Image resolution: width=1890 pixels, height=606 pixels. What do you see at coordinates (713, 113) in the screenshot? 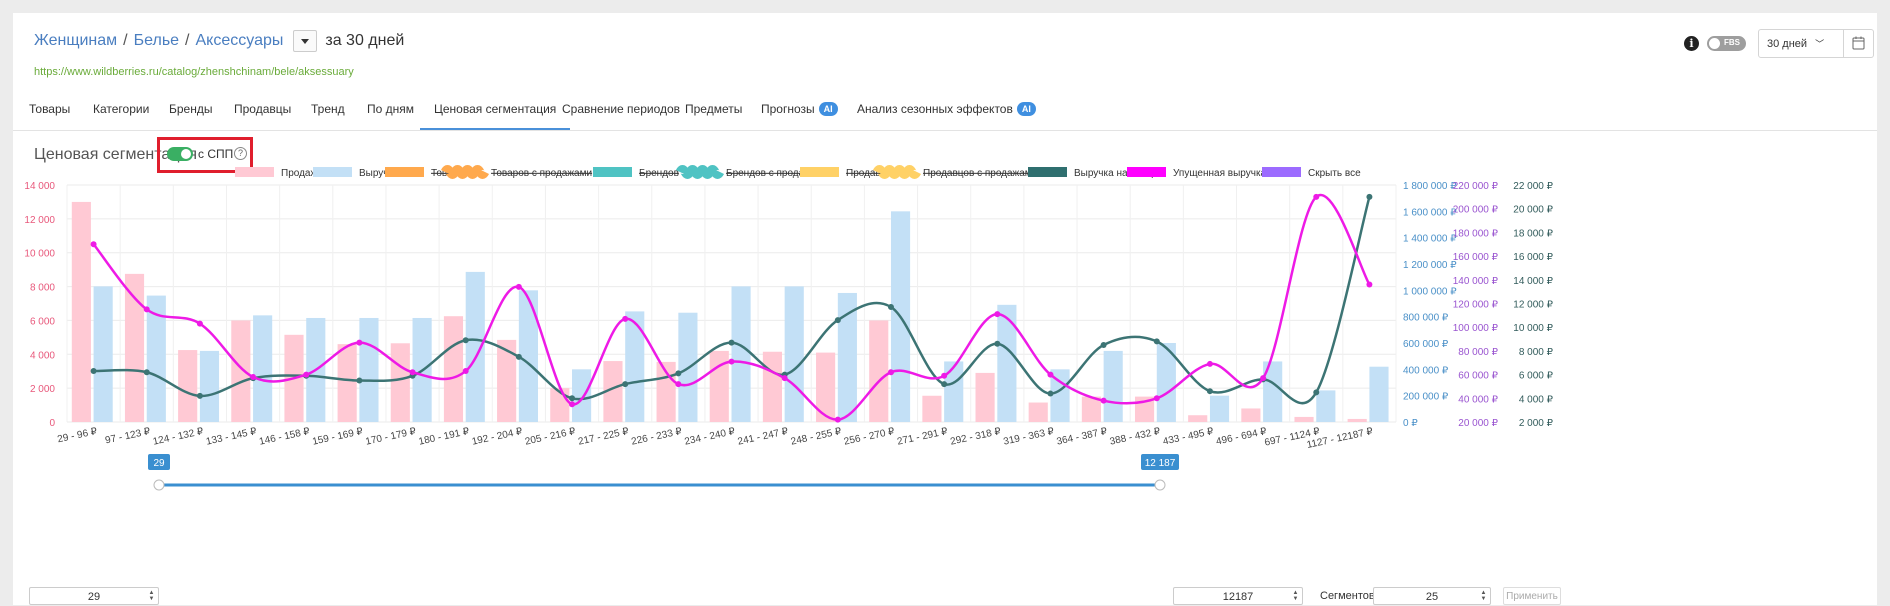
I see `tab-9: Предметы` at bounding box center [713, 113].